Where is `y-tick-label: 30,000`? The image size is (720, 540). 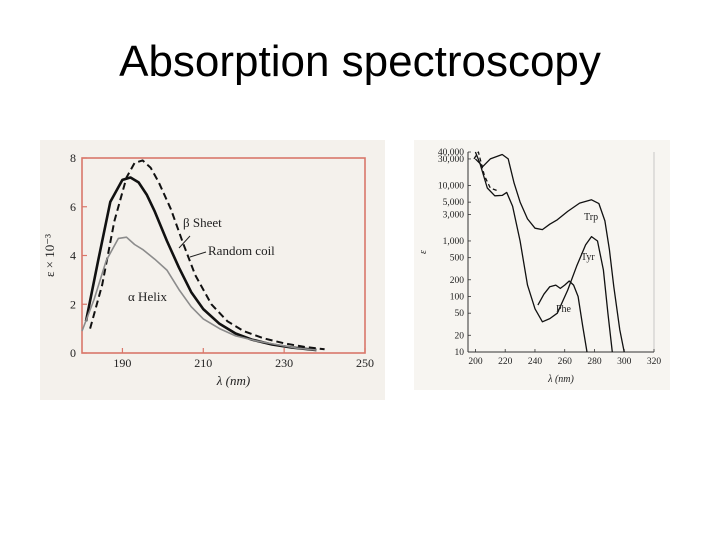
y-tick-label: 30,000 is located at coordinates (451, 160).